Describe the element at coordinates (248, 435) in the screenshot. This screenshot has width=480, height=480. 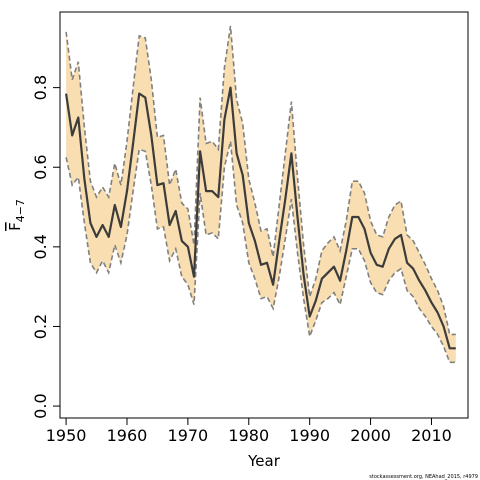
I see `x-tick-label: 1980` at that location.